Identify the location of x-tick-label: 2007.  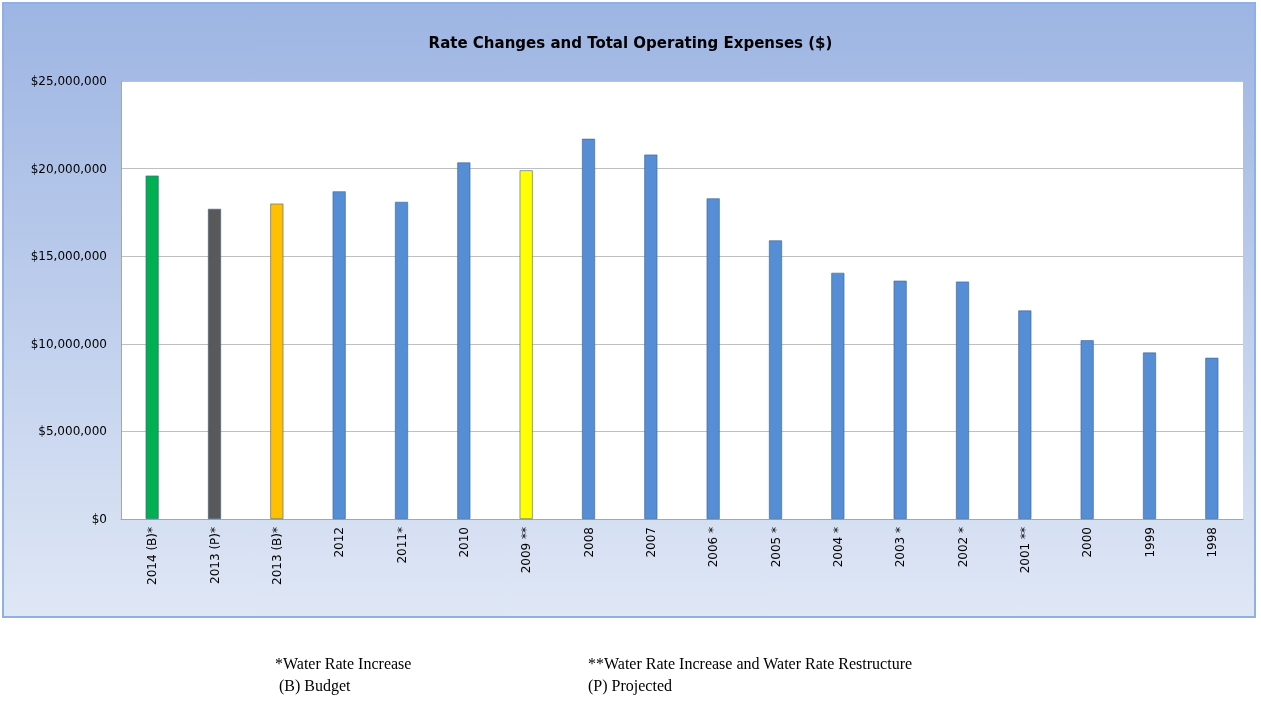
(650, 542).